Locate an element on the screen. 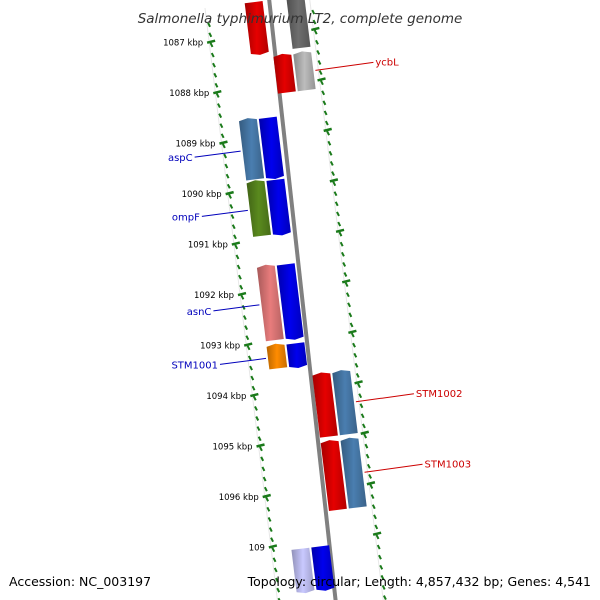  gene-label: STM1003 is located at coordinates (448, 464).